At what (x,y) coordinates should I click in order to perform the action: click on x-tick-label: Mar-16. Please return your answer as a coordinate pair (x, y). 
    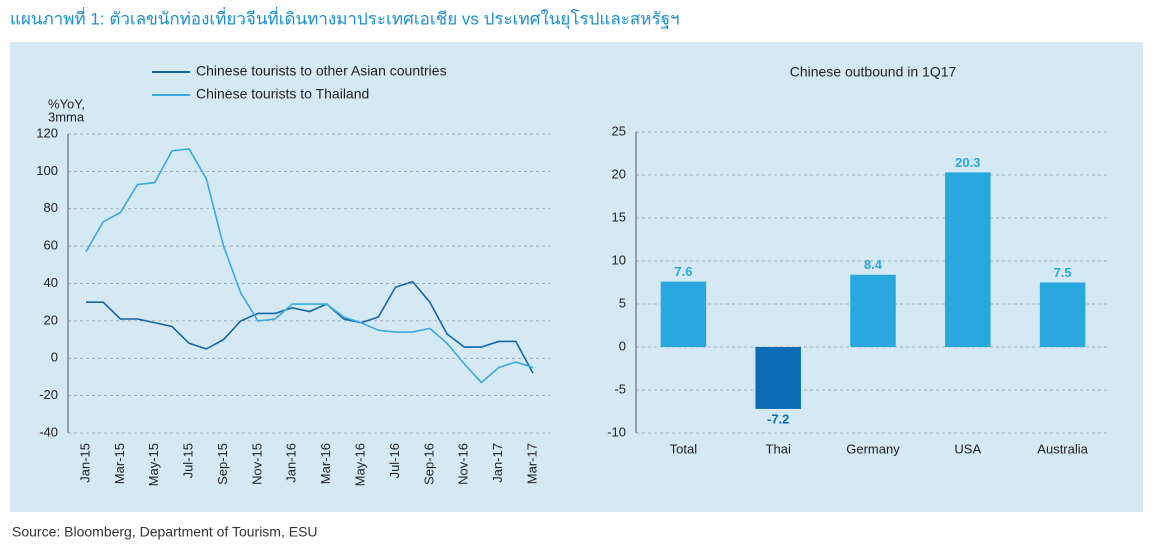
    Looking at the image, I should click on (325, 463).